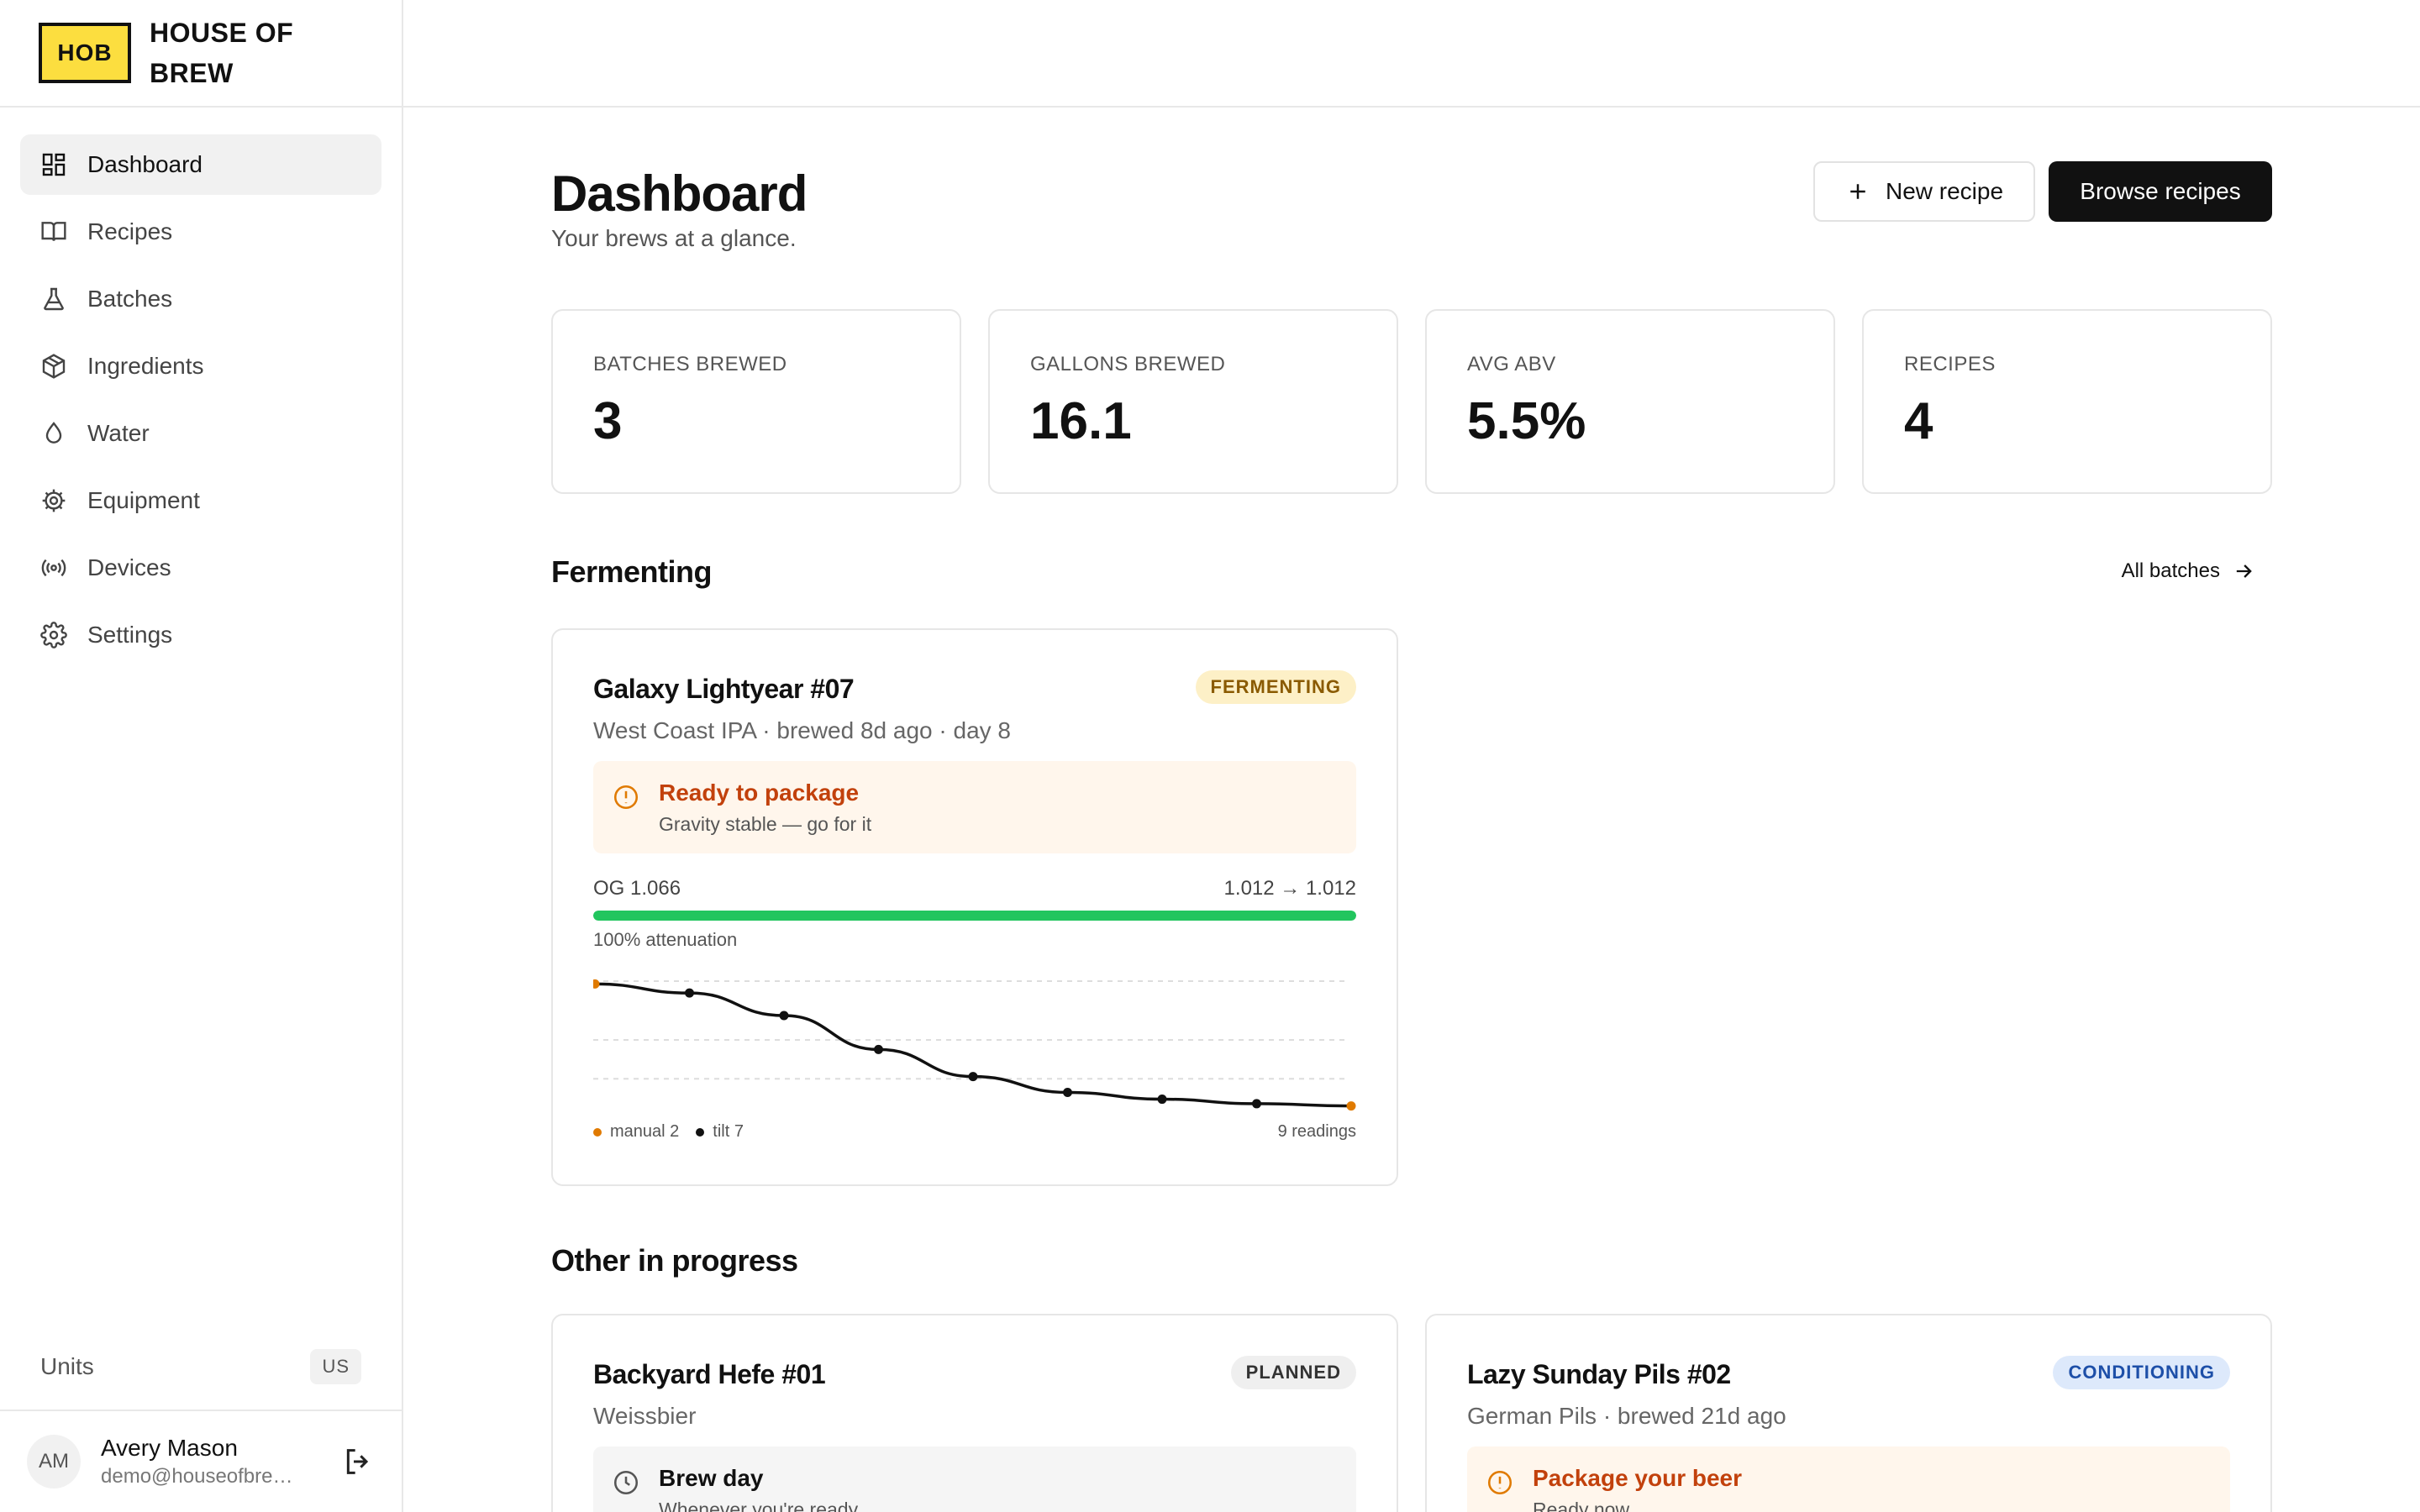 The height and width of the screenshot is (1512, 2420). Describe the element at coordinates (679, 193) in the screenshot. I see `page-title: Dashboard` at that location.